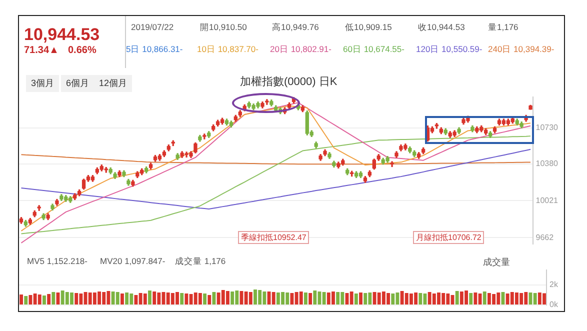 The width and height of the screenshot is (587, 331). I want to click on text: 低10,909.15, so click(368, 28).